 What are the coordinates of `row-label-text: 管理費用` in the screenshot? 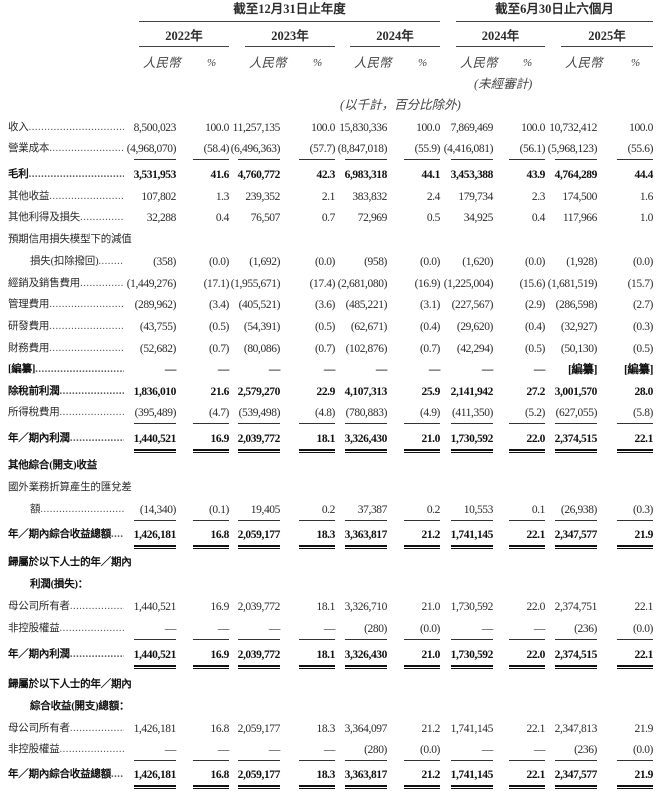 It's located at (29, 304).